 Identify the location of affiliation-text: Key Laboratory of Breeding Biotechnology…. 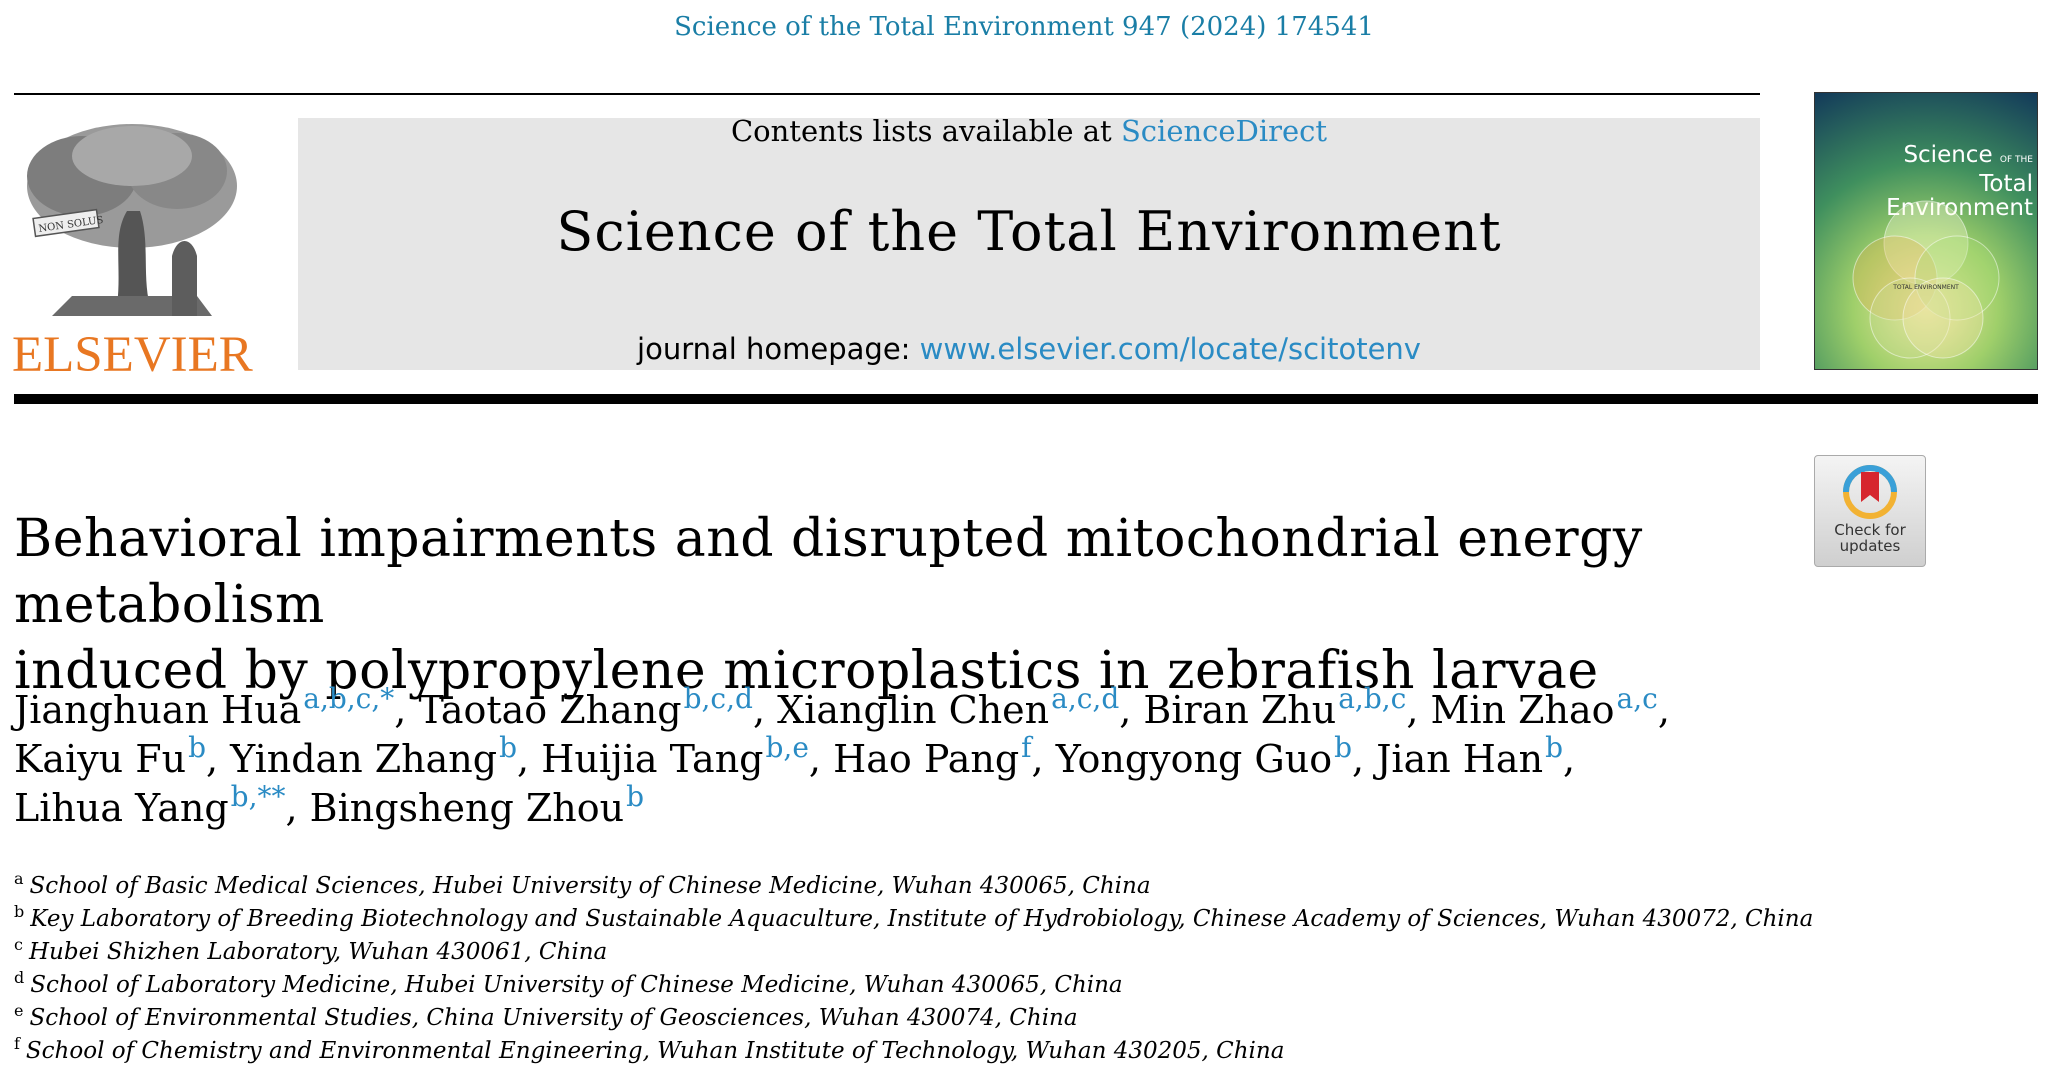
(922, 919).